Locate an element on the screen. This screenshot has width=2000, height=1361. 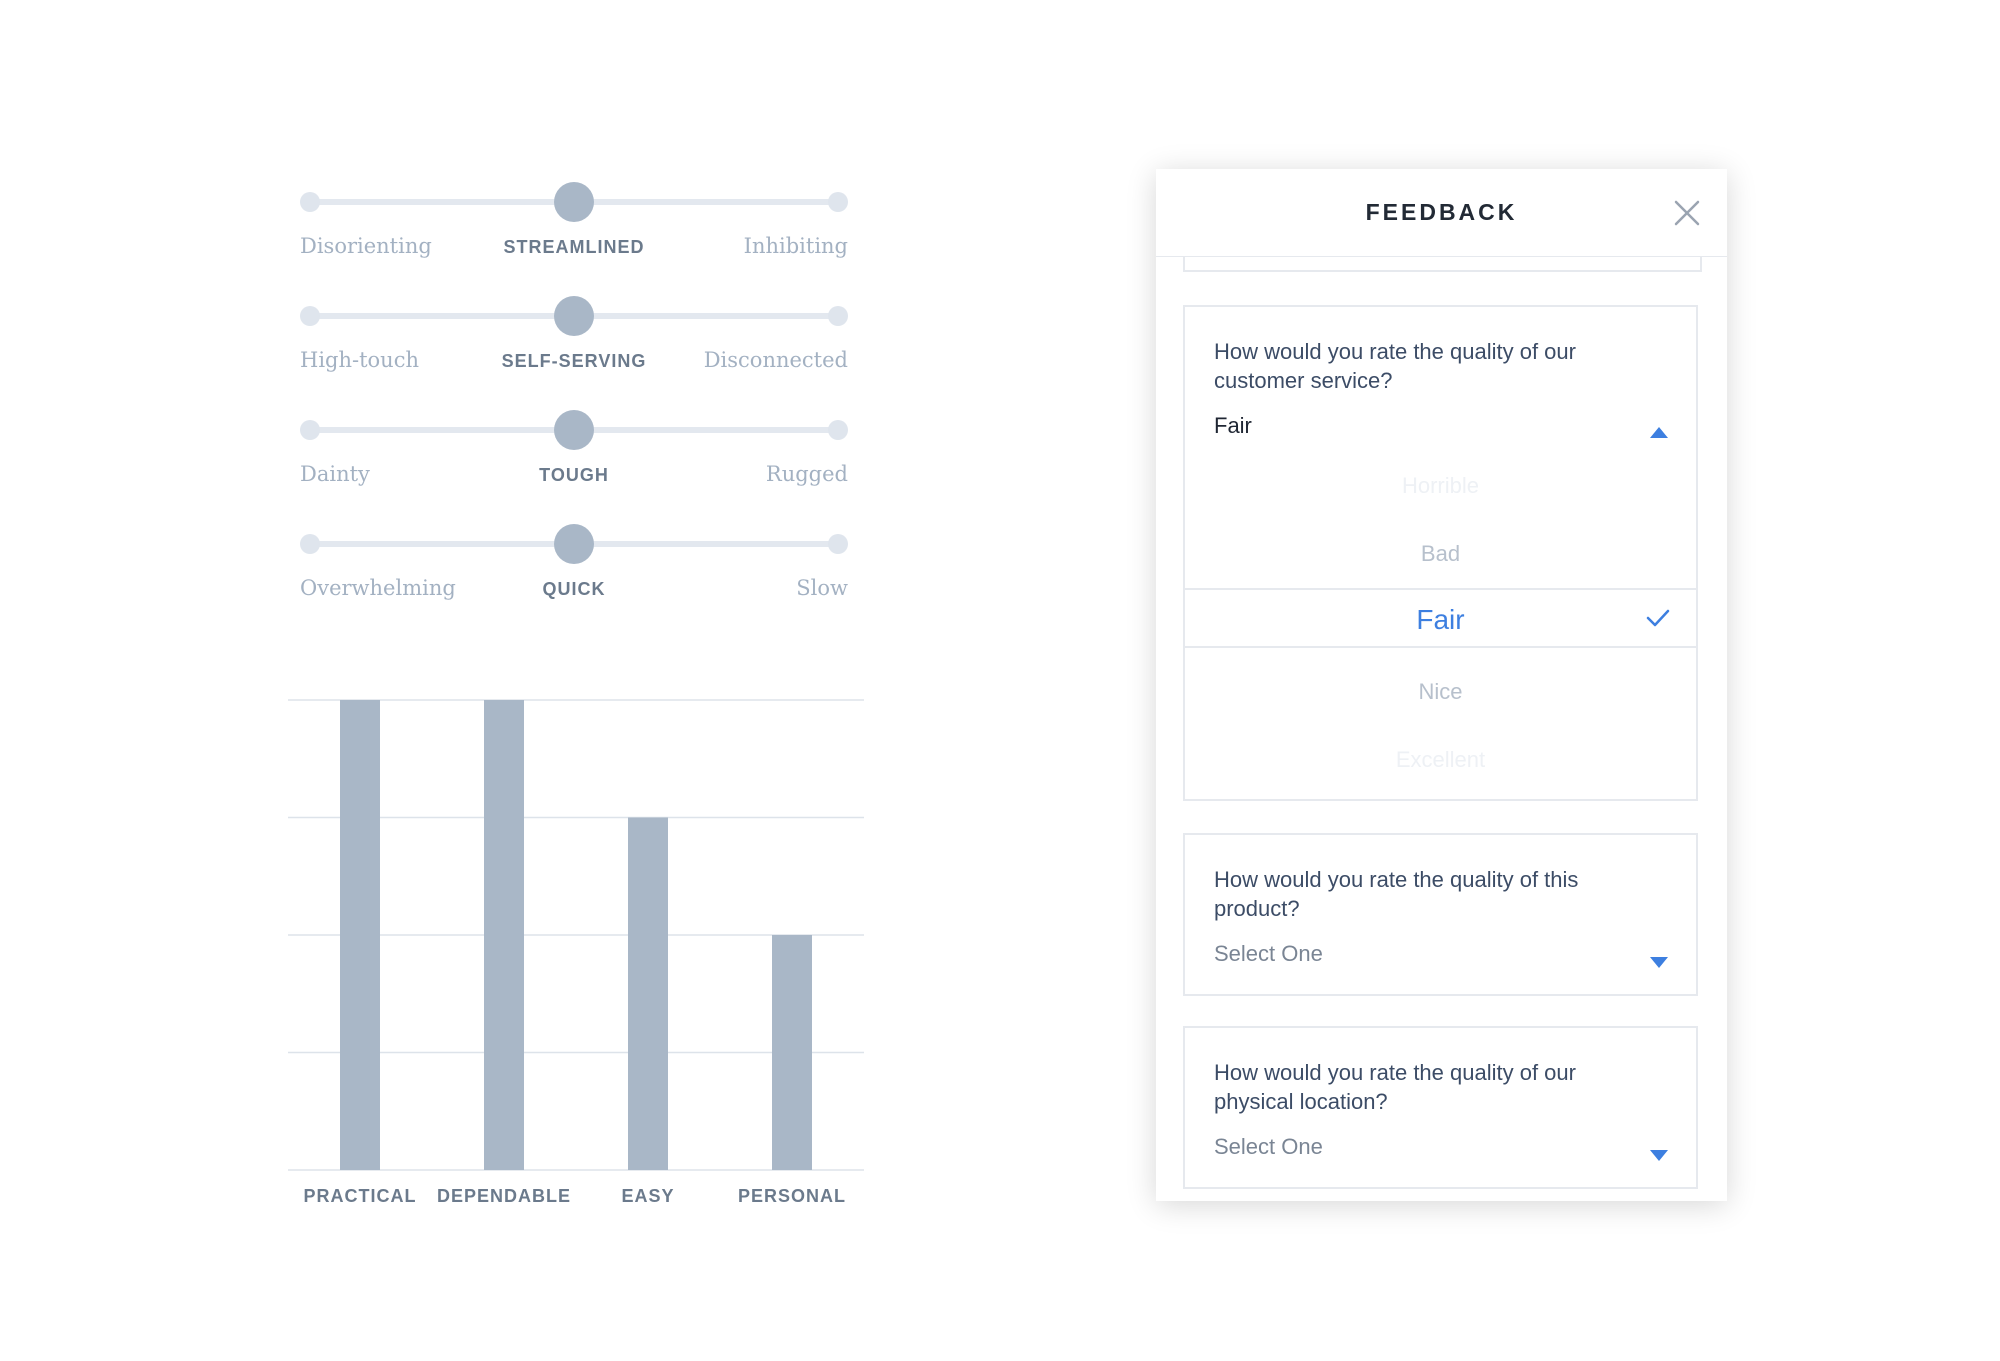
panel-title: FEEDBACK is located at coordinates (1441, 212).